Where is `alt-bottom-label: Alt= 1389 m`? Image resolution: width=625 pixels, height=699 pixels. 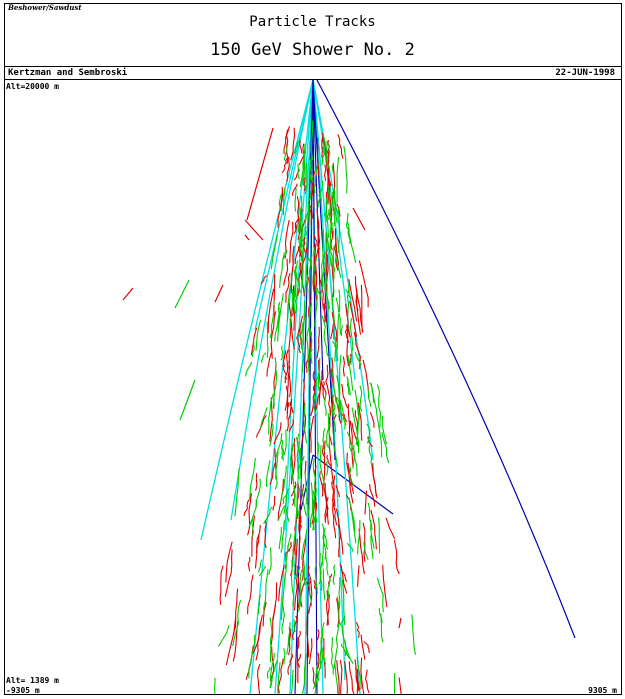
alt-bottom-label: Alt= 1389 m is located at coordinates (32, 680).